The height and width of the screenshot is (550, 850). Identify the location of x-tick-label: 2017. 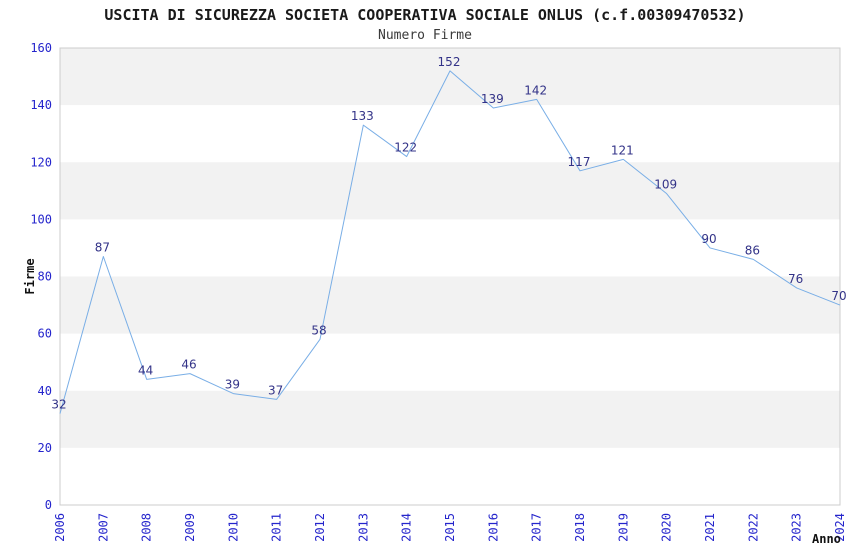
(537, 527).